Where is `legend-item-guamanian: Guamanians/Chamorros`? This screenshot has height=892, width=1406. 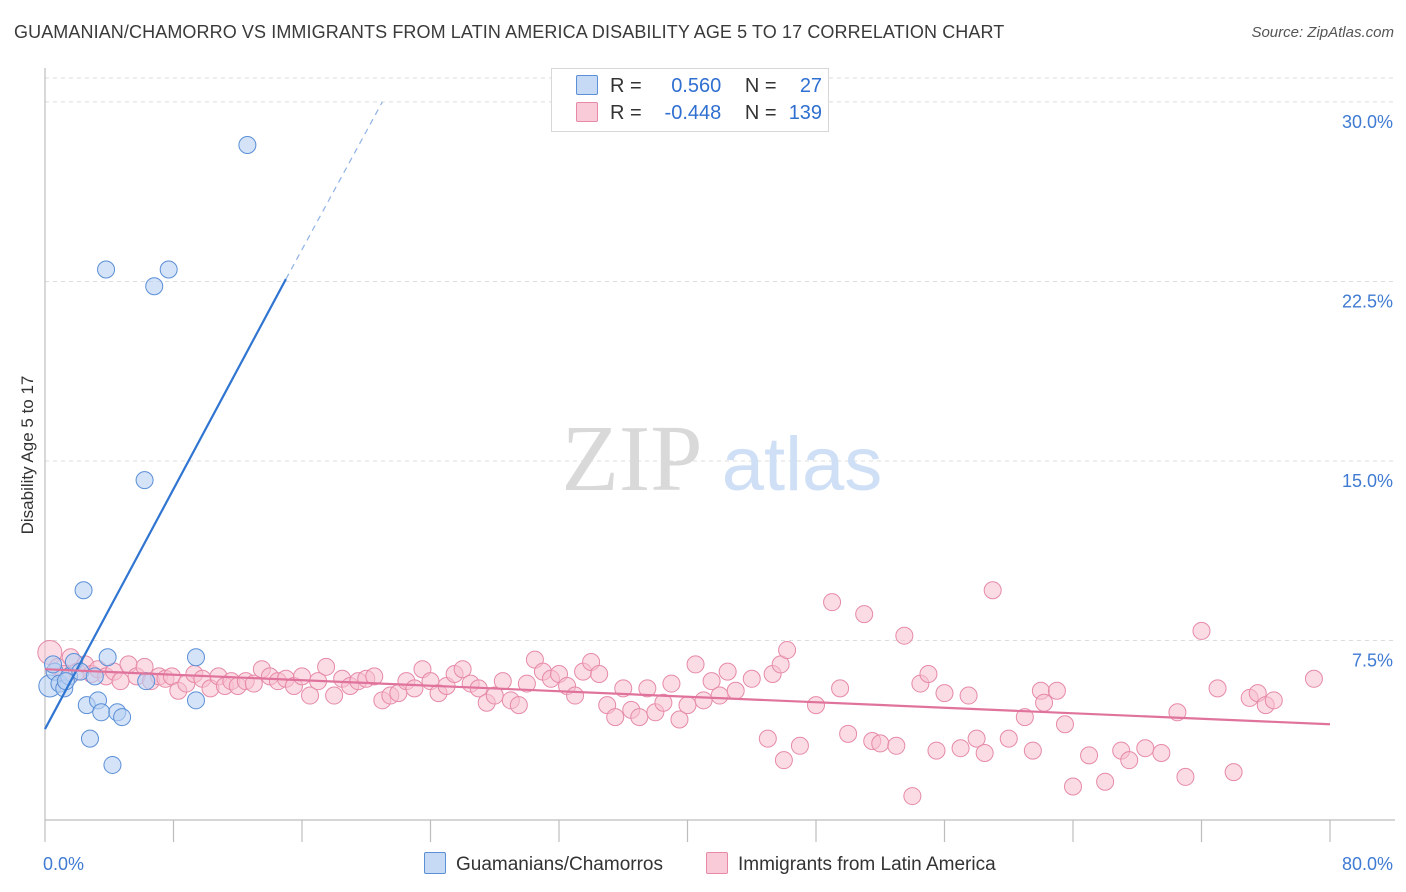 legend-item-guamanian: Guamanians/Chamorros is located at coordinates (543, 864).